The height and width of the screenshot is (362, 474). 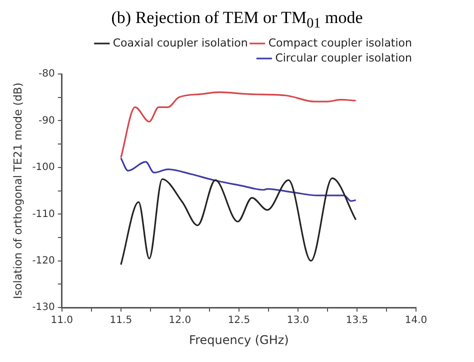 I want to click on chart-title: (b) Rejection of TEM or TM$_{01}$ mode, so click(x=237, y=20).